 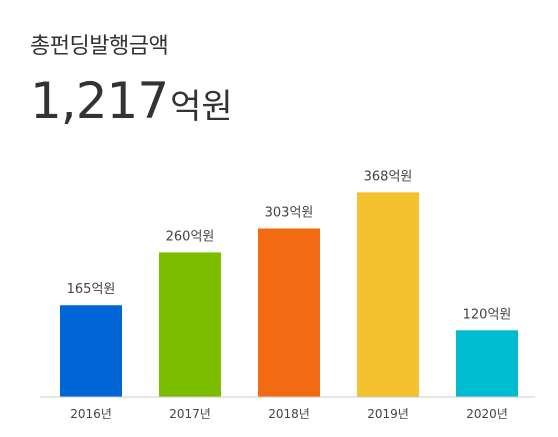 What do you see at coordinates (289, 414) in the screenshot?
I see `x-tick-label-2: 2018년` at bounding box center [289, 414].